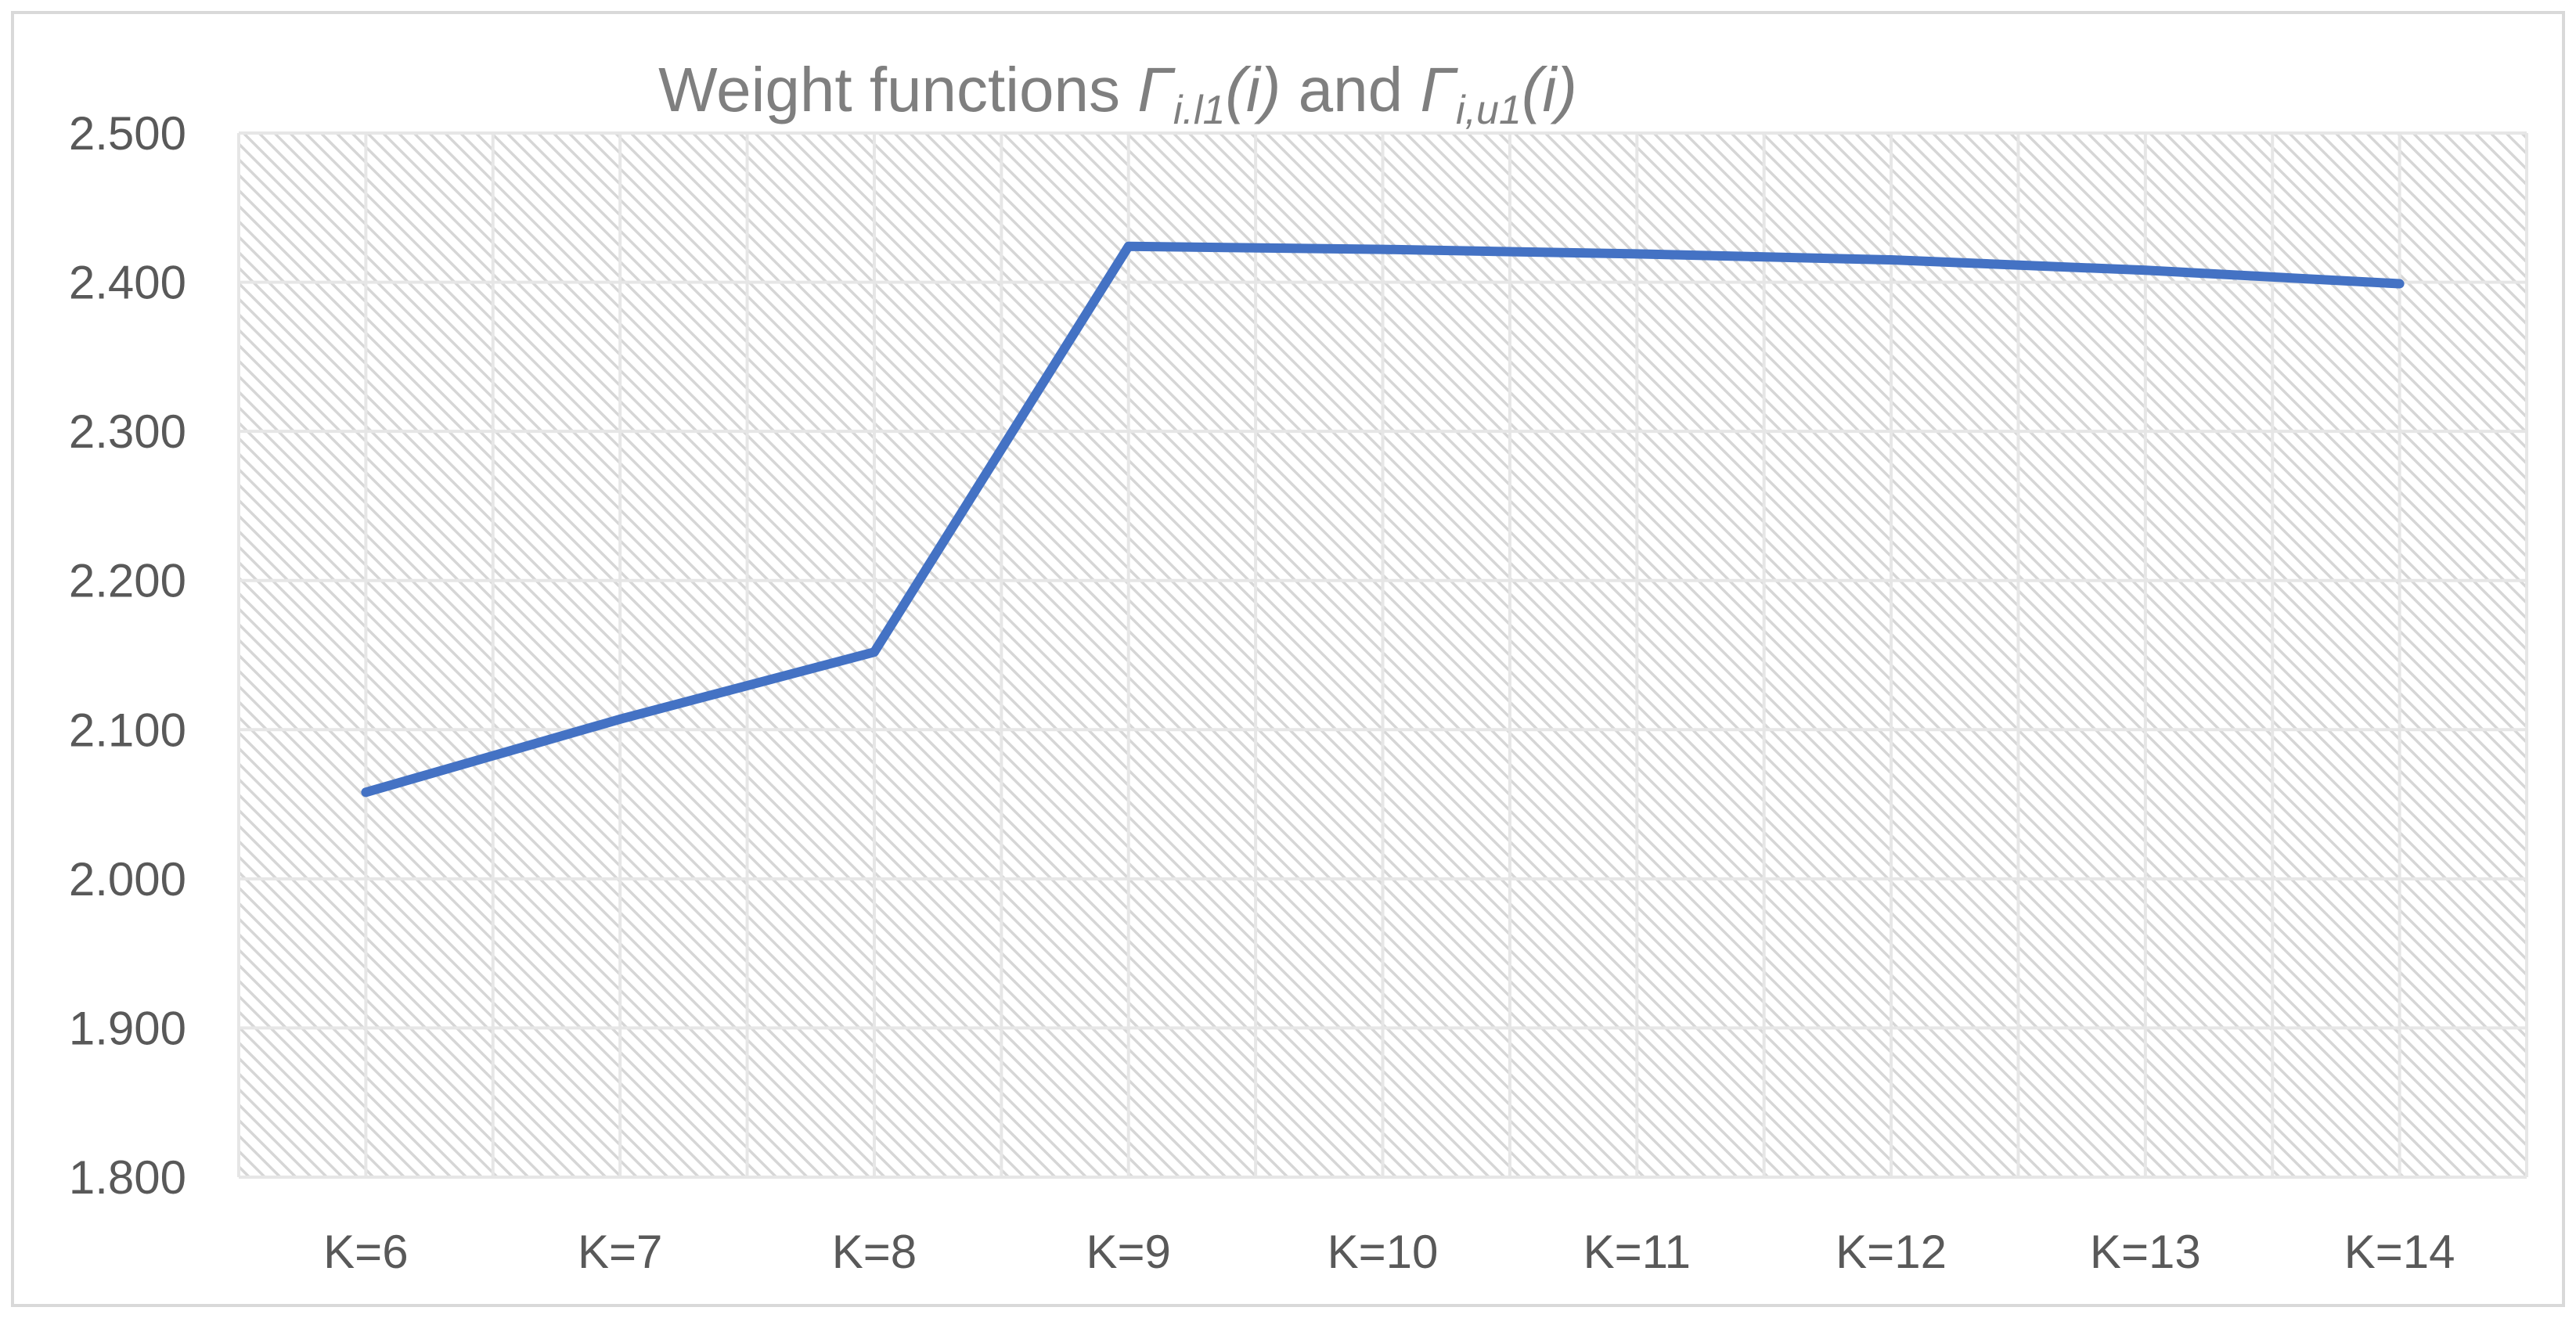 The image size is (2576, 1318). Describe the element at coordinates (127, 431) in the screenshot. I see `y-tick-label: 2.300` at that location.